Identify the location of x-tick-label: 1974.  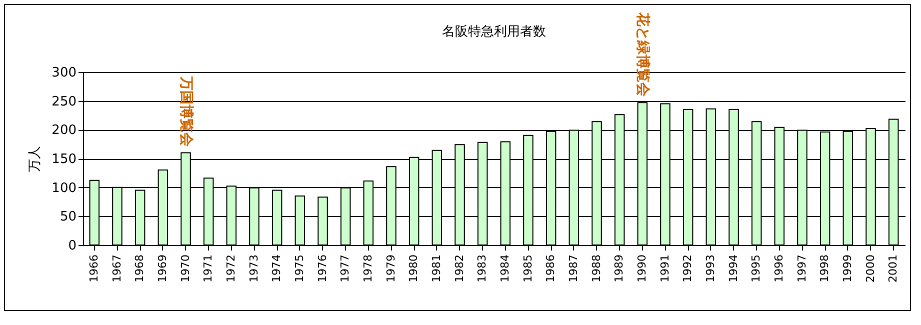
(277, 268).